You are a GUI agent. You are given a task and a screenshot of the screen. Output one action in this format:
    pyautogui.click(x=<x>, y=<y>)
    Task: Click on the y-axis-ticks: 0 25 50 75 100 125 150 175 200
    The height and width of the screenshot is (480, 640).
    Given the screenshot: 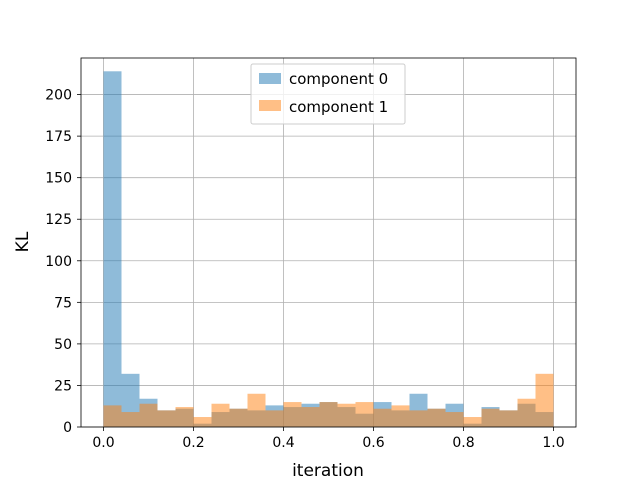 What is the action you would take?
    pyautogui.click(x=63, y=262)
    